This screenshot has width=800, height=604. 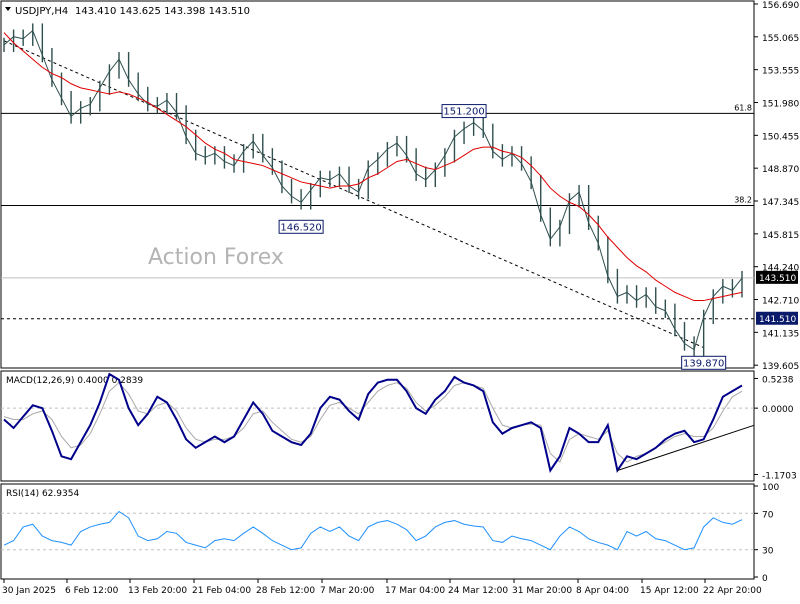 What do you see at coordinates (780, 203) in the screenshot?
I see `price-axis-label: 147.345` at bounding box center [780, 203].